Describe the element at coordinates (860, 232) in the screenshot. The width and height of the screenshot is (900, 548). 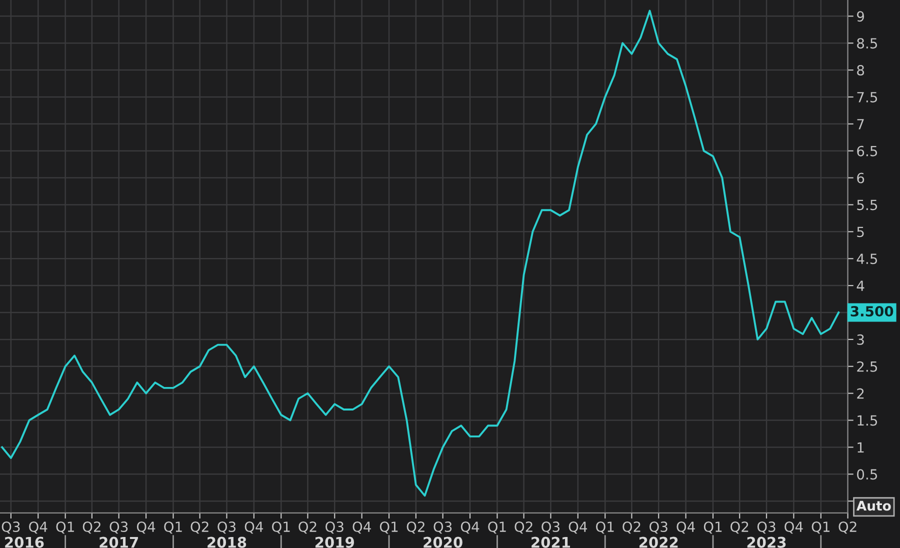
I see `y-tick-label: 5` at that location.